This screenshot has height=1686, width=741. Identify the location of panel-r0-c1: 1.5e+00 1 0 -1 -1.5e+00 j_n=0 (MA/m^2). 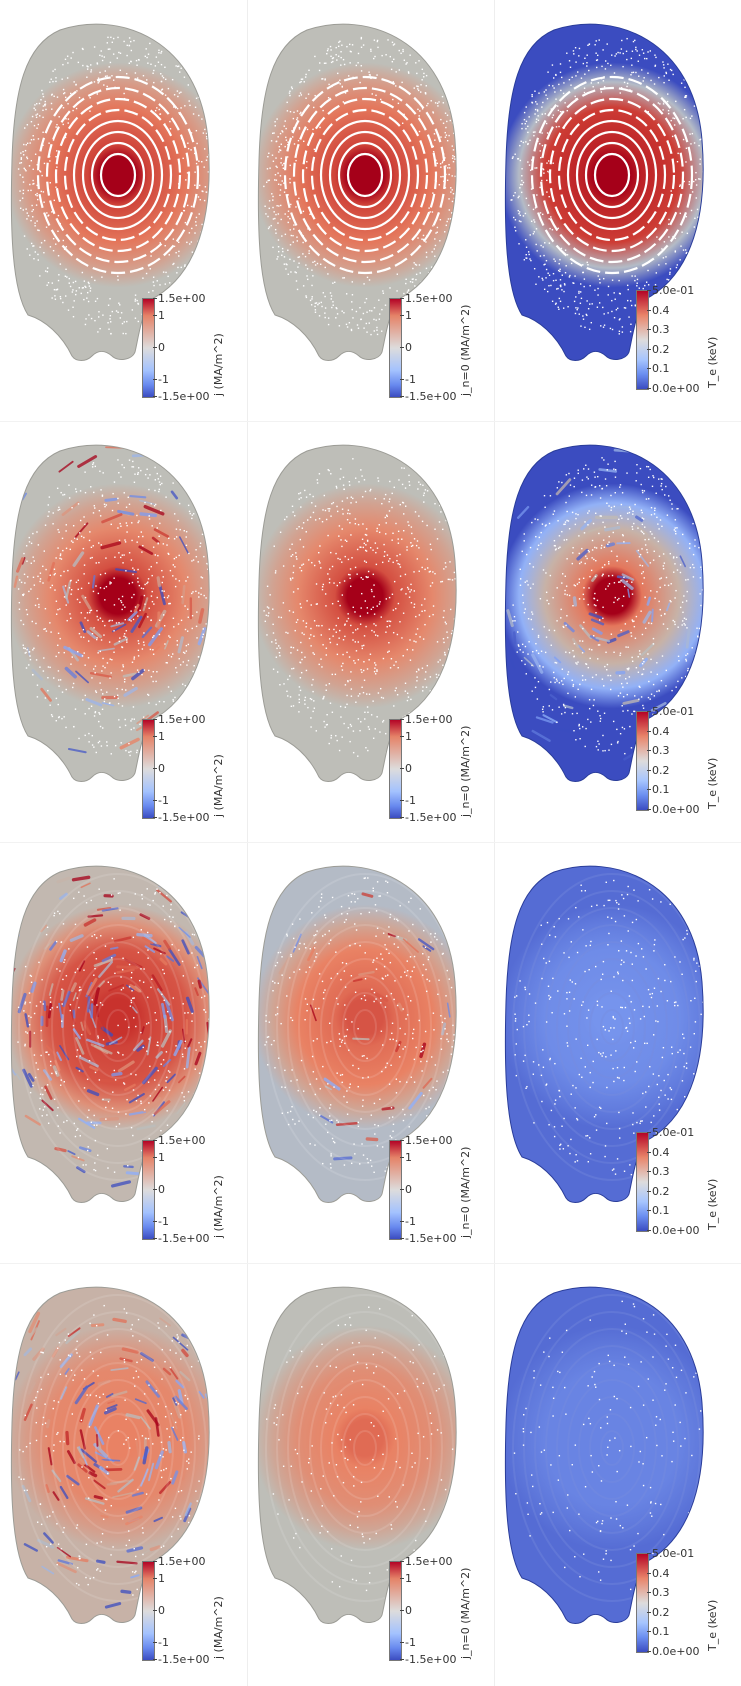
(370, 210).